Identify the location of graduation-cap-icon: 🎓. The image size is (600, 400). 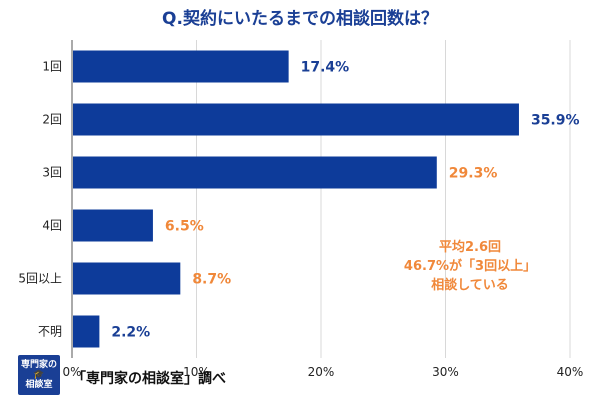
(39, 374).